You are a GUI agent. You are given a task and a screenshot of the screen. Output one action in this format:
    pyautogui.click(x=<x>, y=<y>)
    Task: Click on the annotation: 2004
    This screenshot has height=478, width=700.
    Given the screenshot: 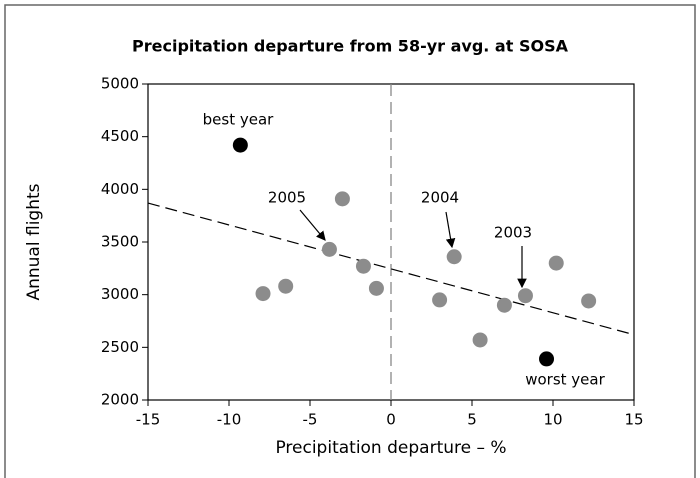 What is the action you would take?
    pyautogui.click(x=440, y=198)
    